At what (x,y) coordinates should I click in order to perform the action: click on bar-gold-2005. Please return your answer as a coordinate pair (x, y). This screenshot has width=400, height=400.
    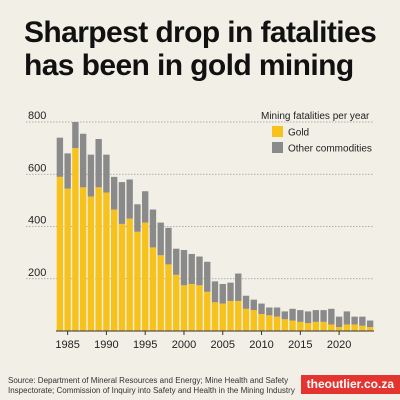
    Looking at the image, I should click on (222, 317).